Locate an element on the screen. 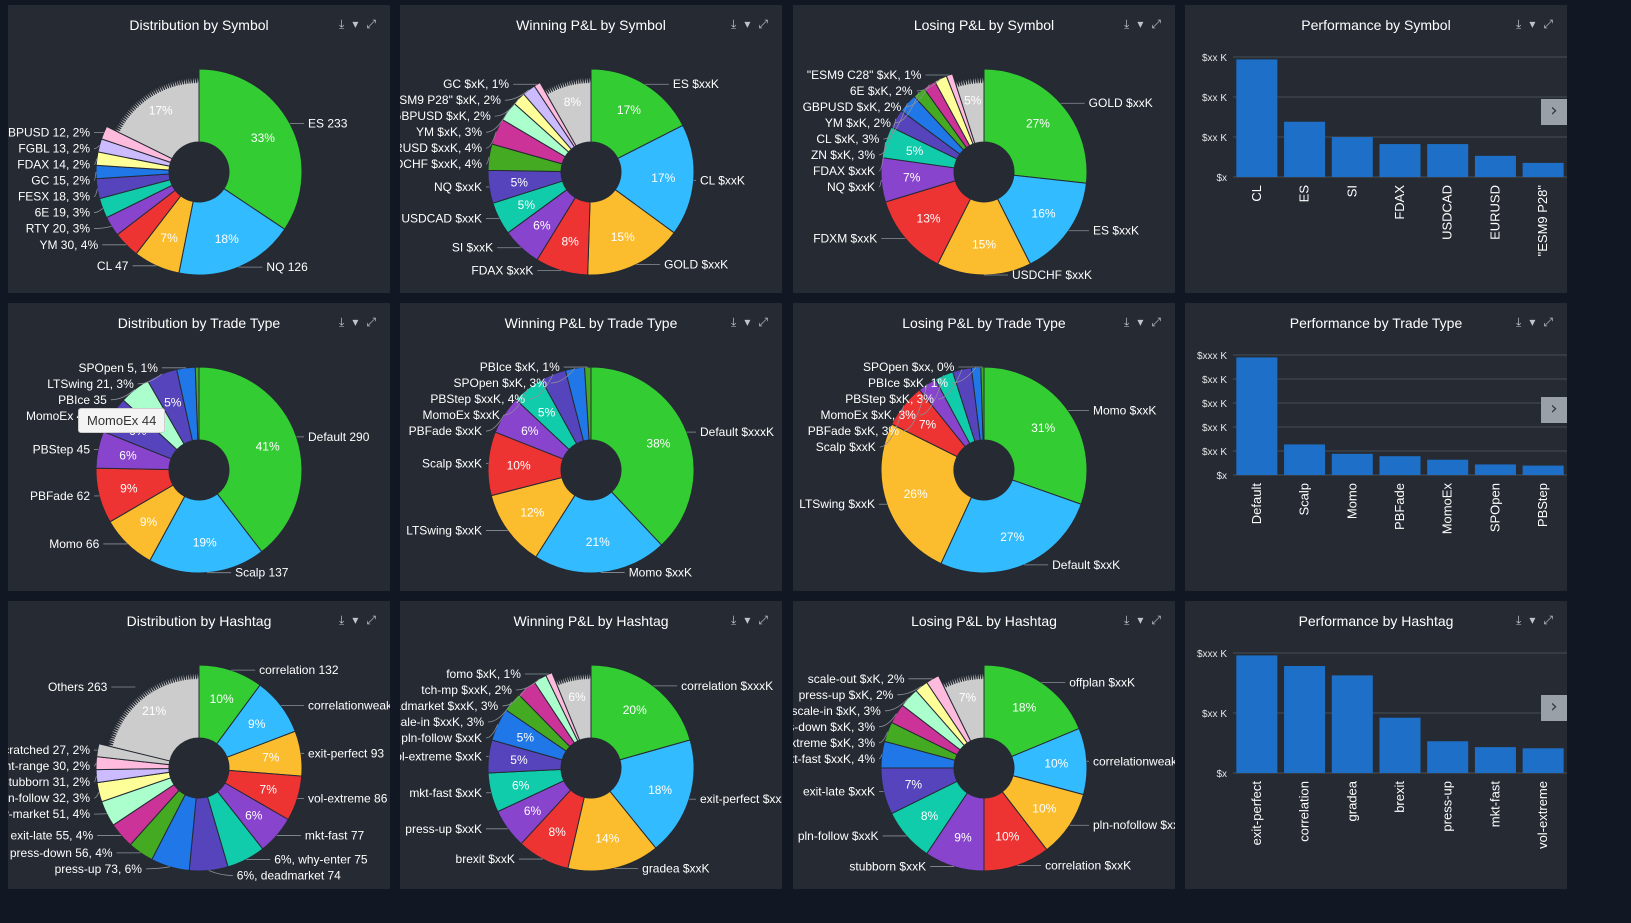 Image resolution: width=1631 pixels, height=923 pixels. x-tick-label: press-up is located at coordinates (1447, 806).